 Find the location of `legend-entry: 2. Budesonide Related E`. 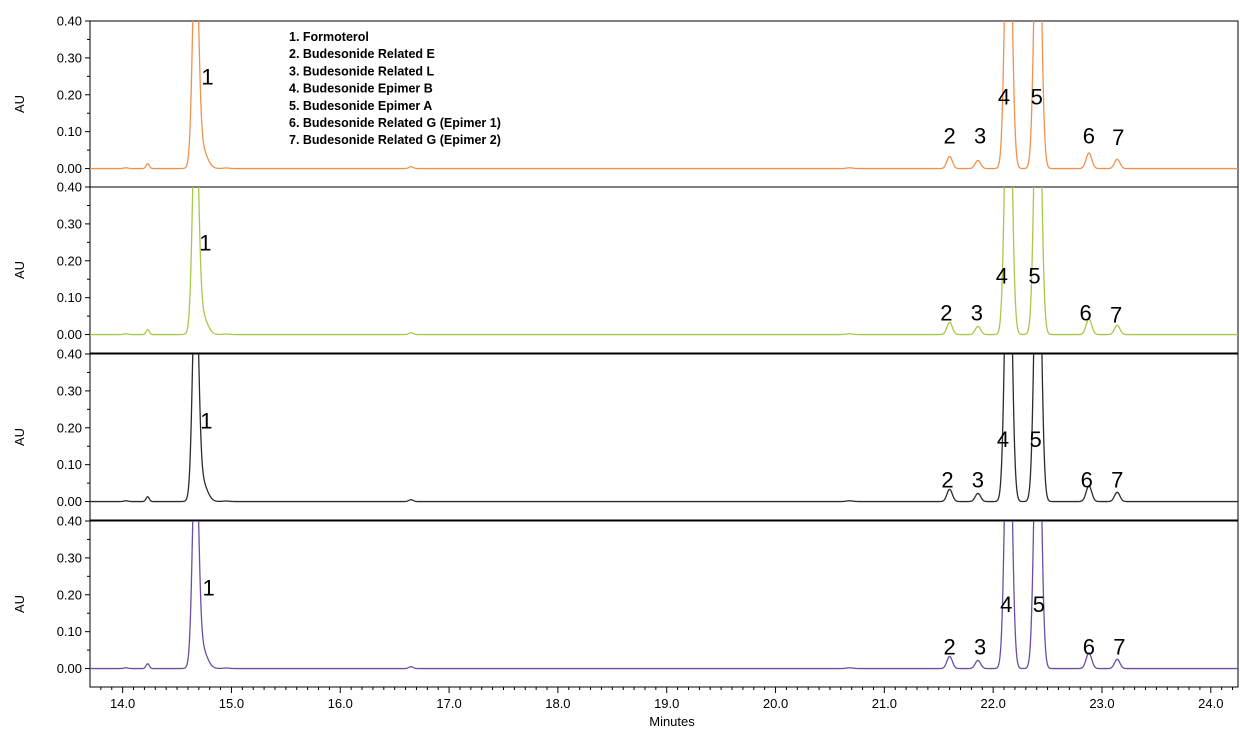

legend-entry: 2. Budesonide Related E is located at coordinates (362, 54).